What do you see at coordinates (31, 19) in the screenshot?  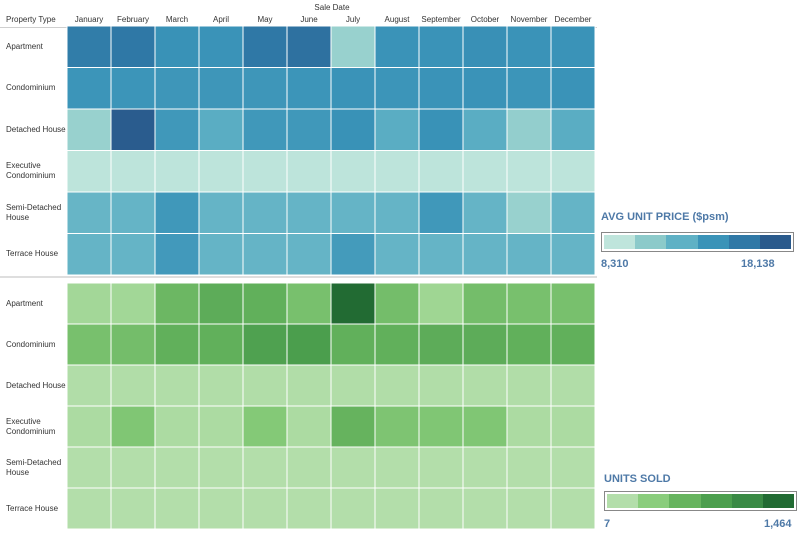 I see `row-field-header: Property Type` at bounding box center [31, 19].